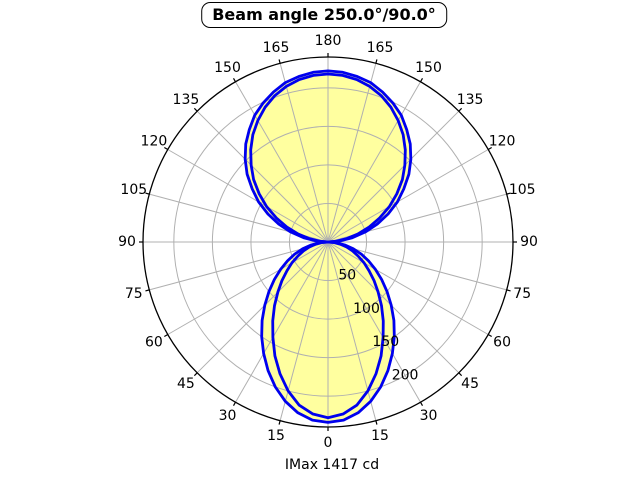 The height and width of the screenshot is (480, 640). What do you see at coordinates (328, 41) in the screenshot?
I see `angle-label-180-right: 180` at bounding box center [328, 41].